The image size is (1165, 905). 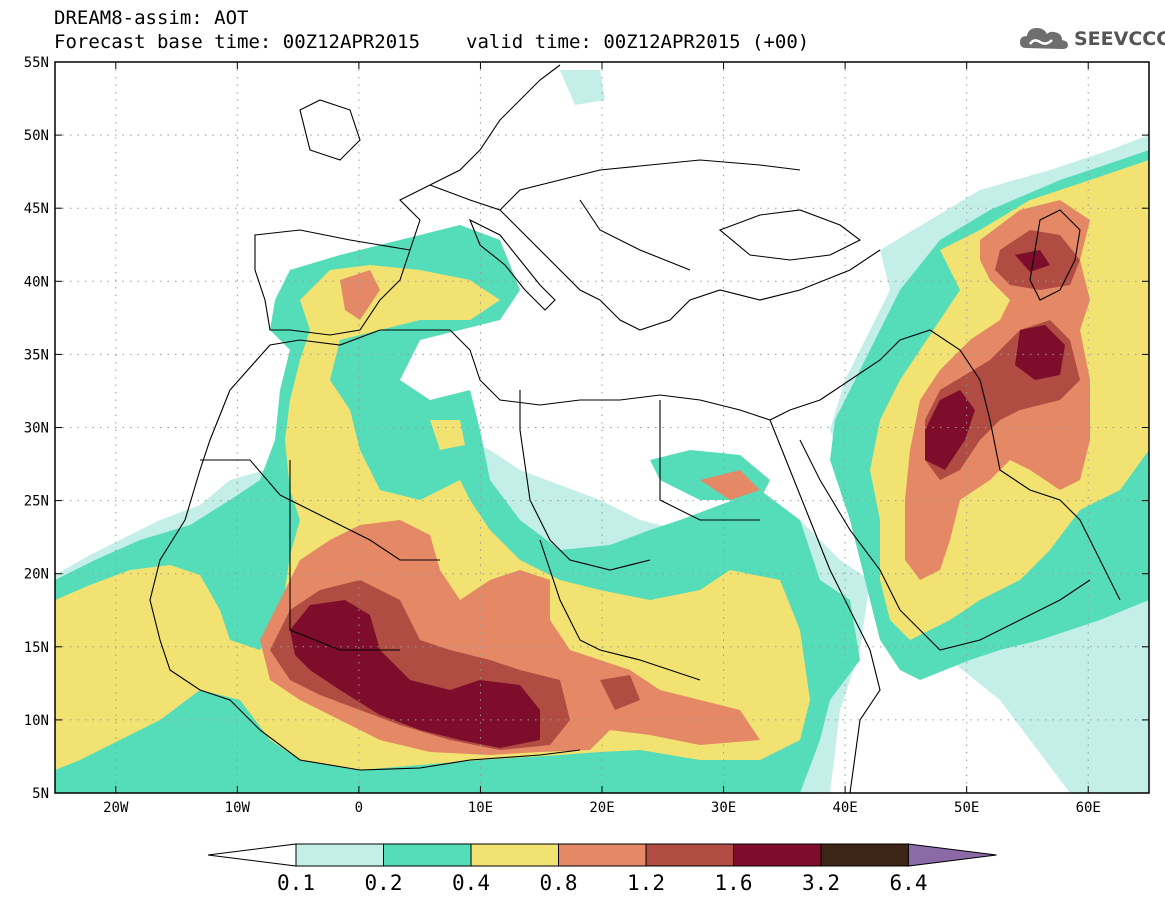 What do you see at coordinates (36, 429) in the screenshot?
I see `lat-label: 30N` at bounding box center [36, 429].